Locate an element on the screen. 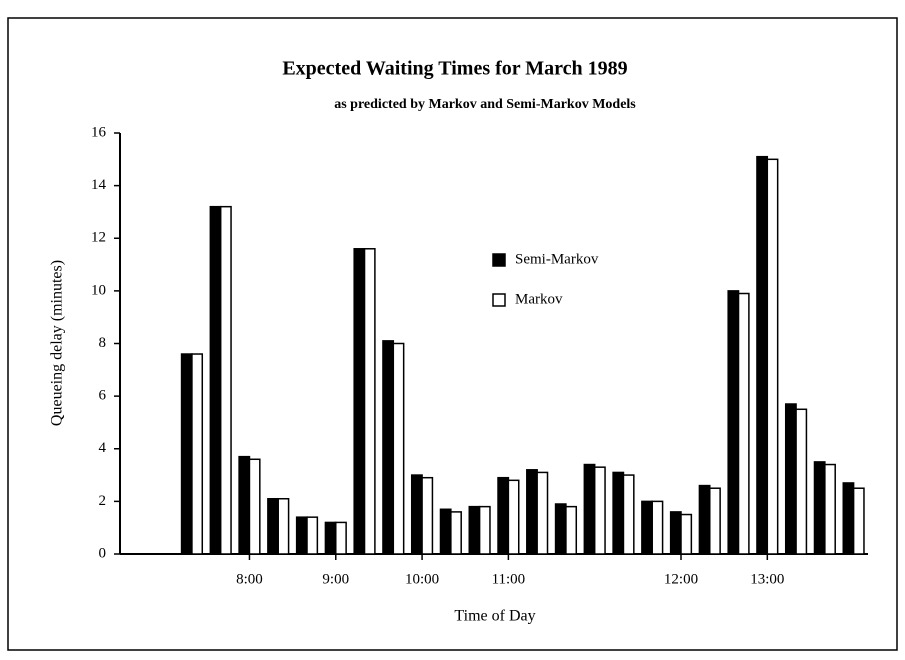 Image resolution: width=905 pixels, height=660 pixels. y-tick-label: 10 is located at coordinates (98, 290).